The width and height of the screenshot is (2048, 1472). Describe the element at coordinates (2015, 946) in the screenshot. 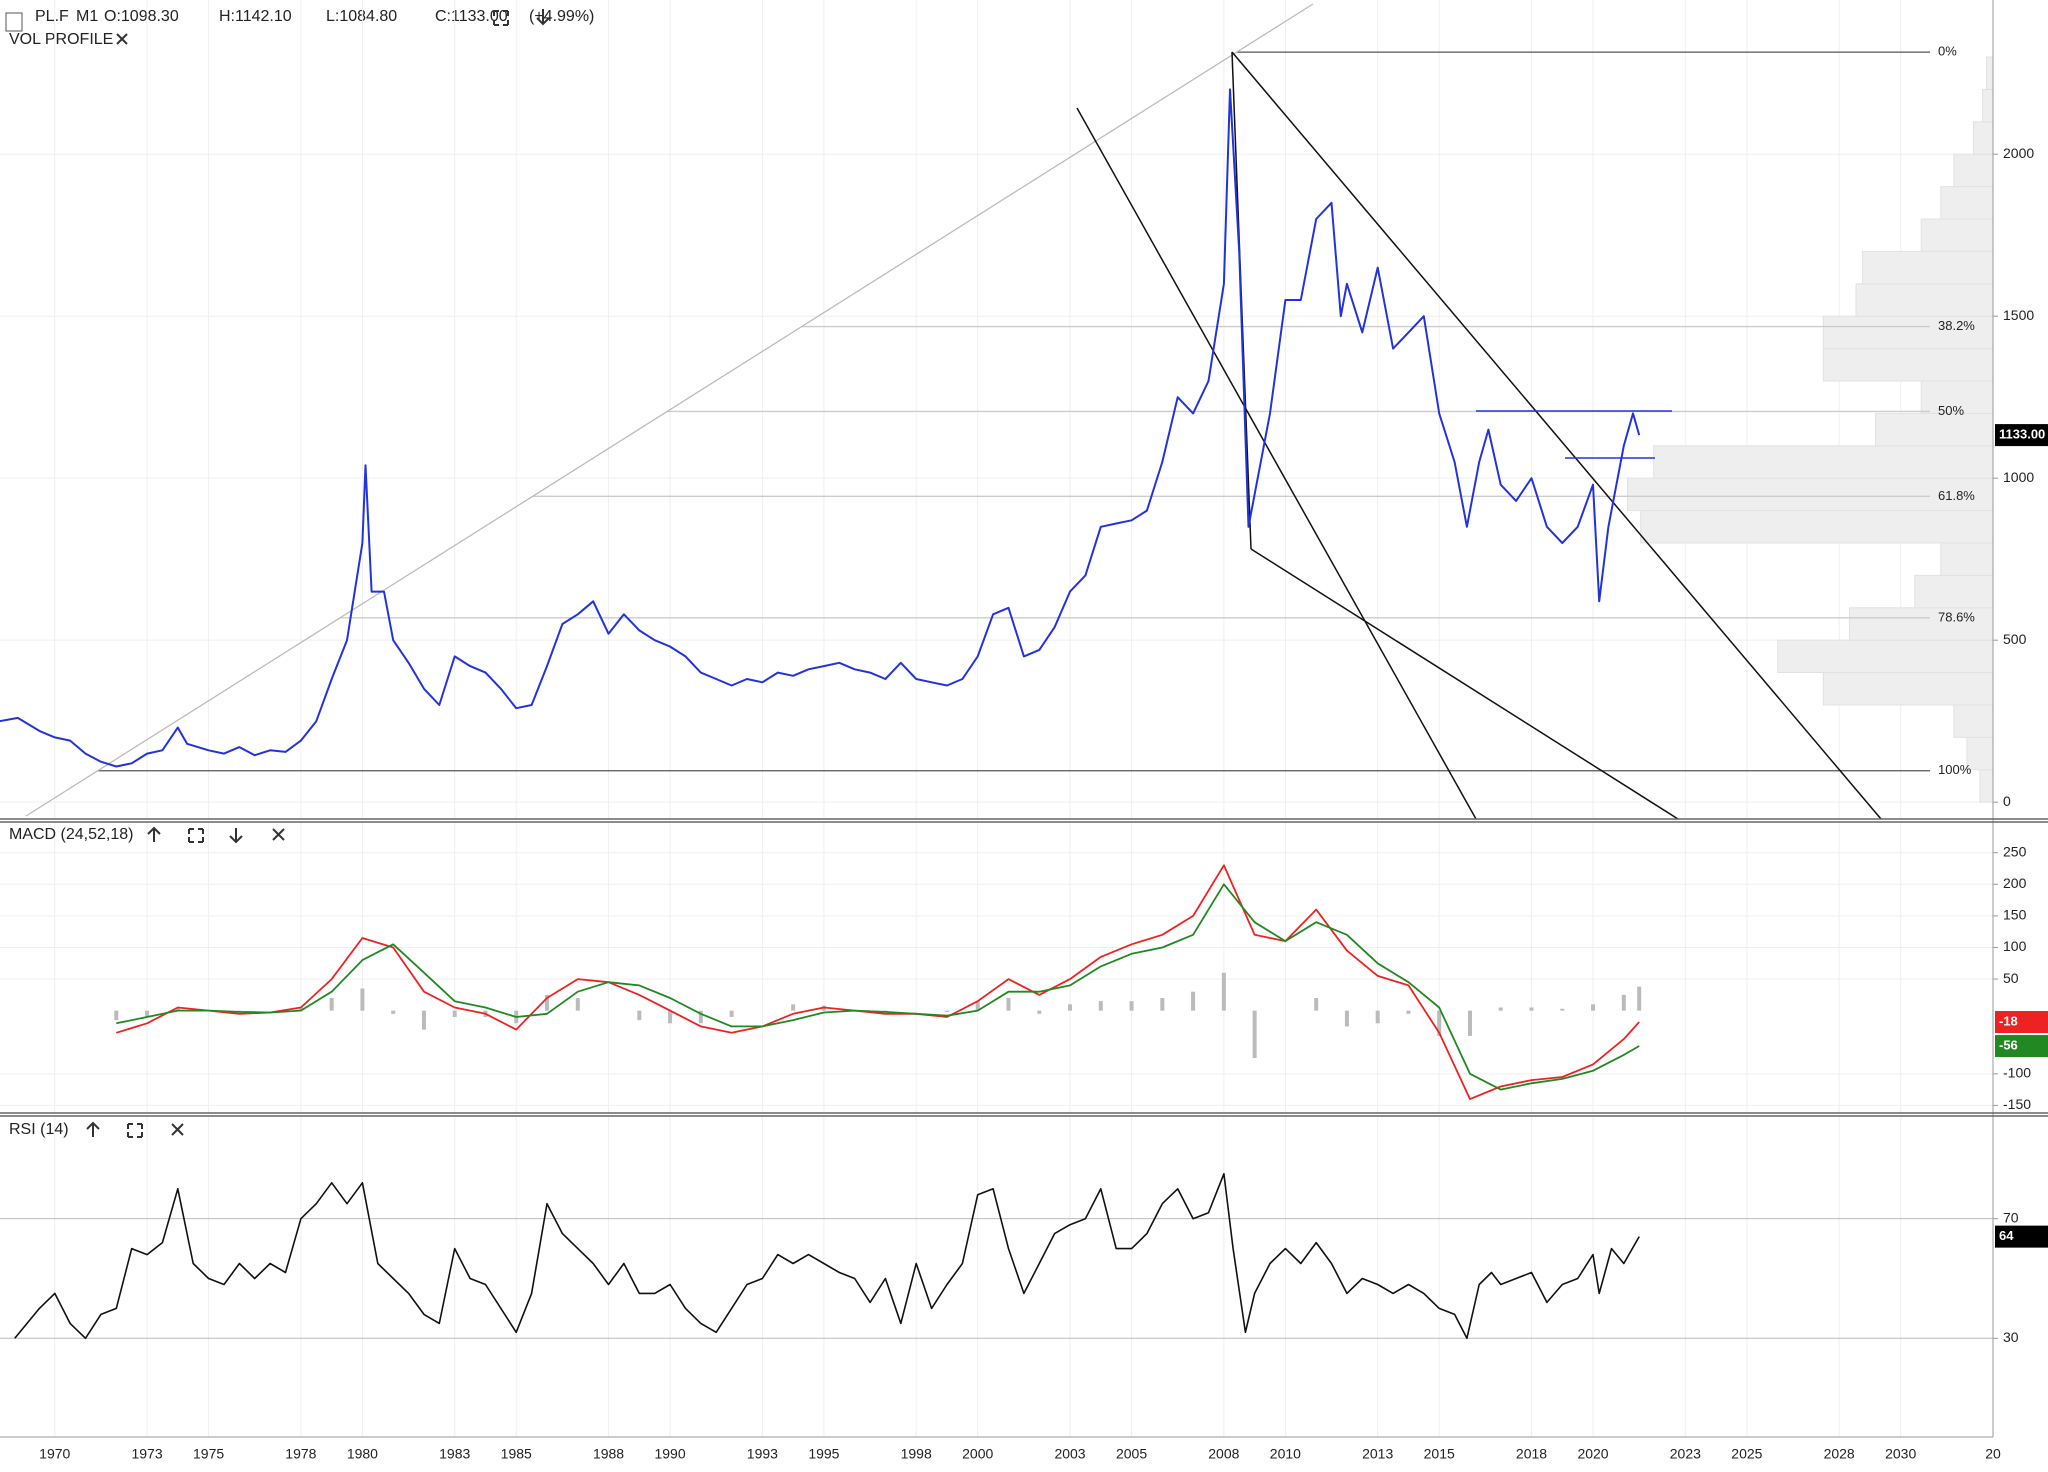

I see `y-tick-label: 100` at that location.